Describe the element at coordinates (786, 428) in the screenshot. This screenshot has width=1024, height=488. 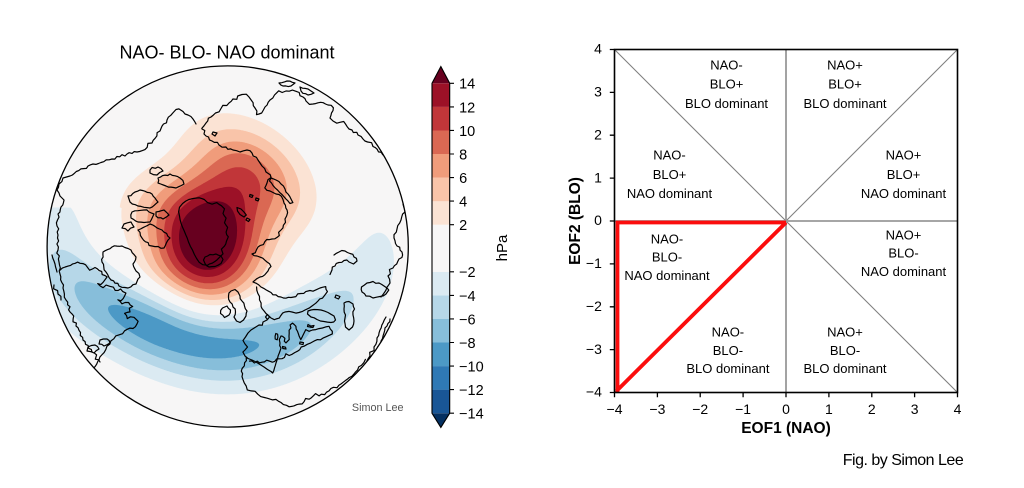
I see `svg-text: EOF1 (NAO)` at that location.